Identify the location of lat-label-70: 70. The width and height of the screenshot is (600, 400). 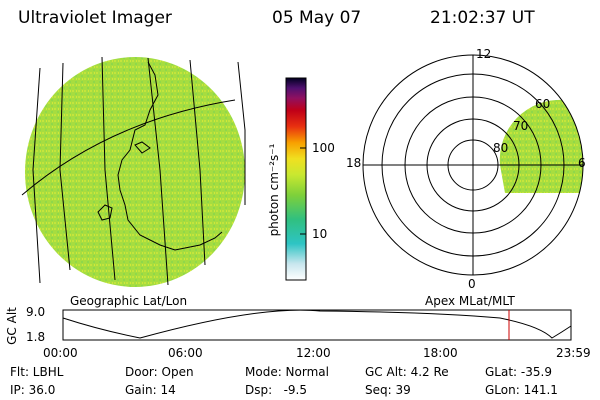
(521, 126).